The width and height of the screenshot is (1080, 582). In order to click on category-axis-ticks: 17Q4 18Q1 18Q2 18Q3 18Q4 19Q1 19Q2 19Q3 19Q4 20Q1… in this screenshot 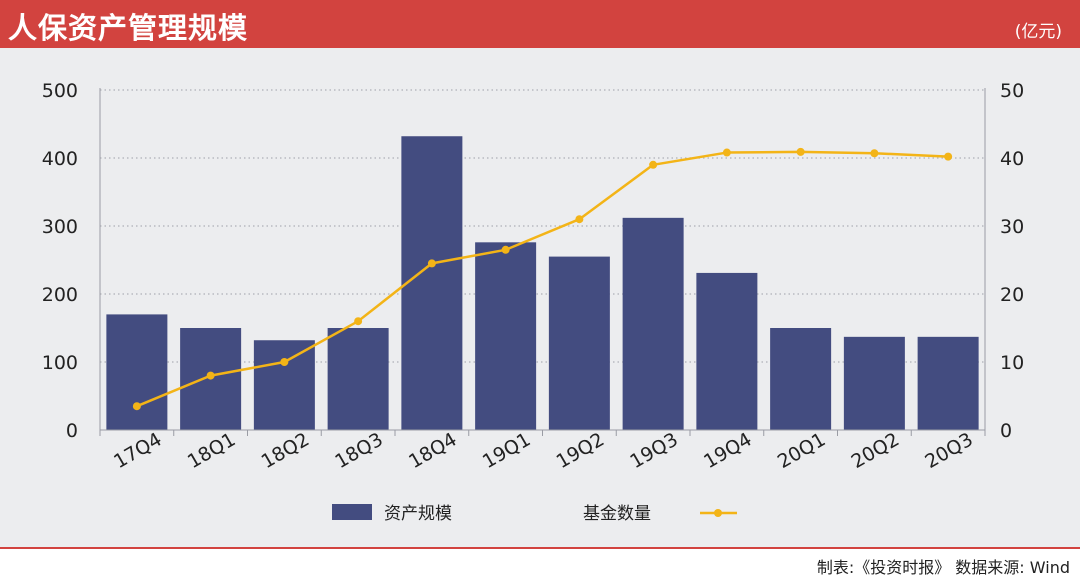, I will do `click(543, 450)`.